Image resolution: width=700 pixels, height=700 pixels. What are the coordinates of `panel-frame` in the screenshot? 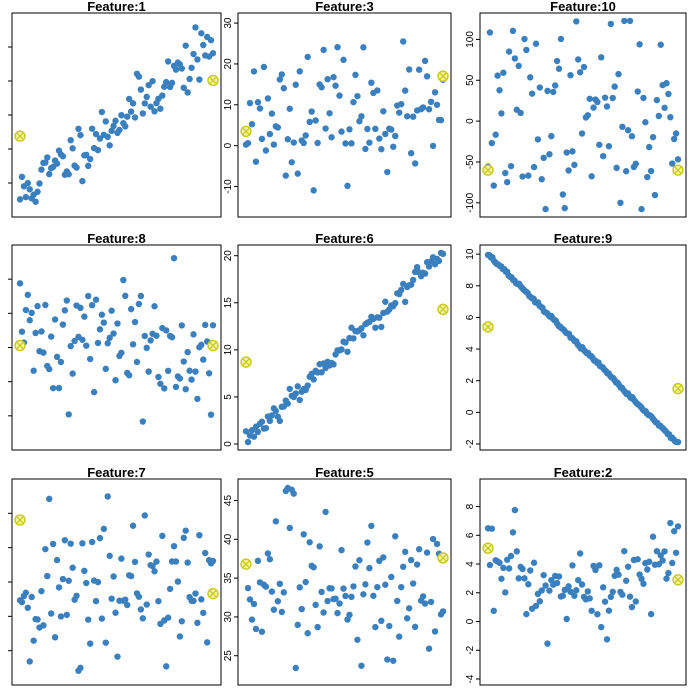 It's located at (344, 115).